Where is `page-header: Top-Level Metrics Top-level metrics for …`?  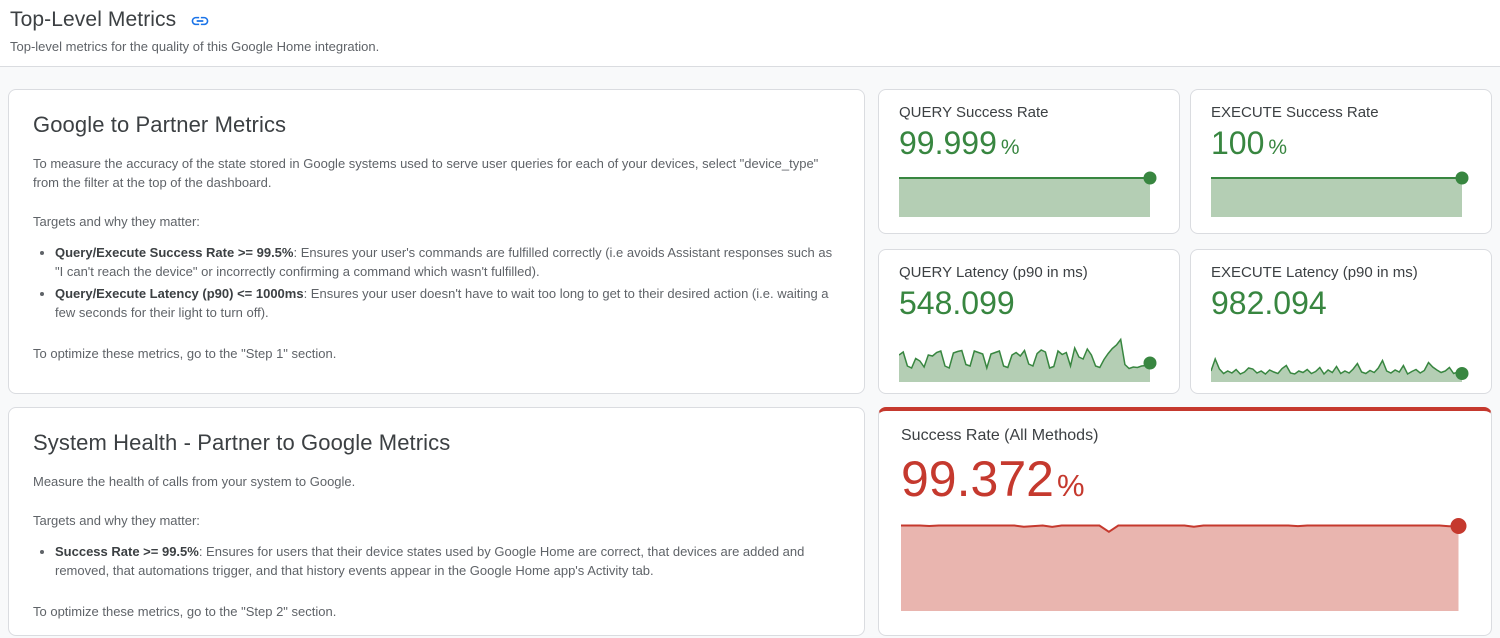
page-header: Top-Level Metrics Top-level metrics for … is located at coordinates (750, 33).